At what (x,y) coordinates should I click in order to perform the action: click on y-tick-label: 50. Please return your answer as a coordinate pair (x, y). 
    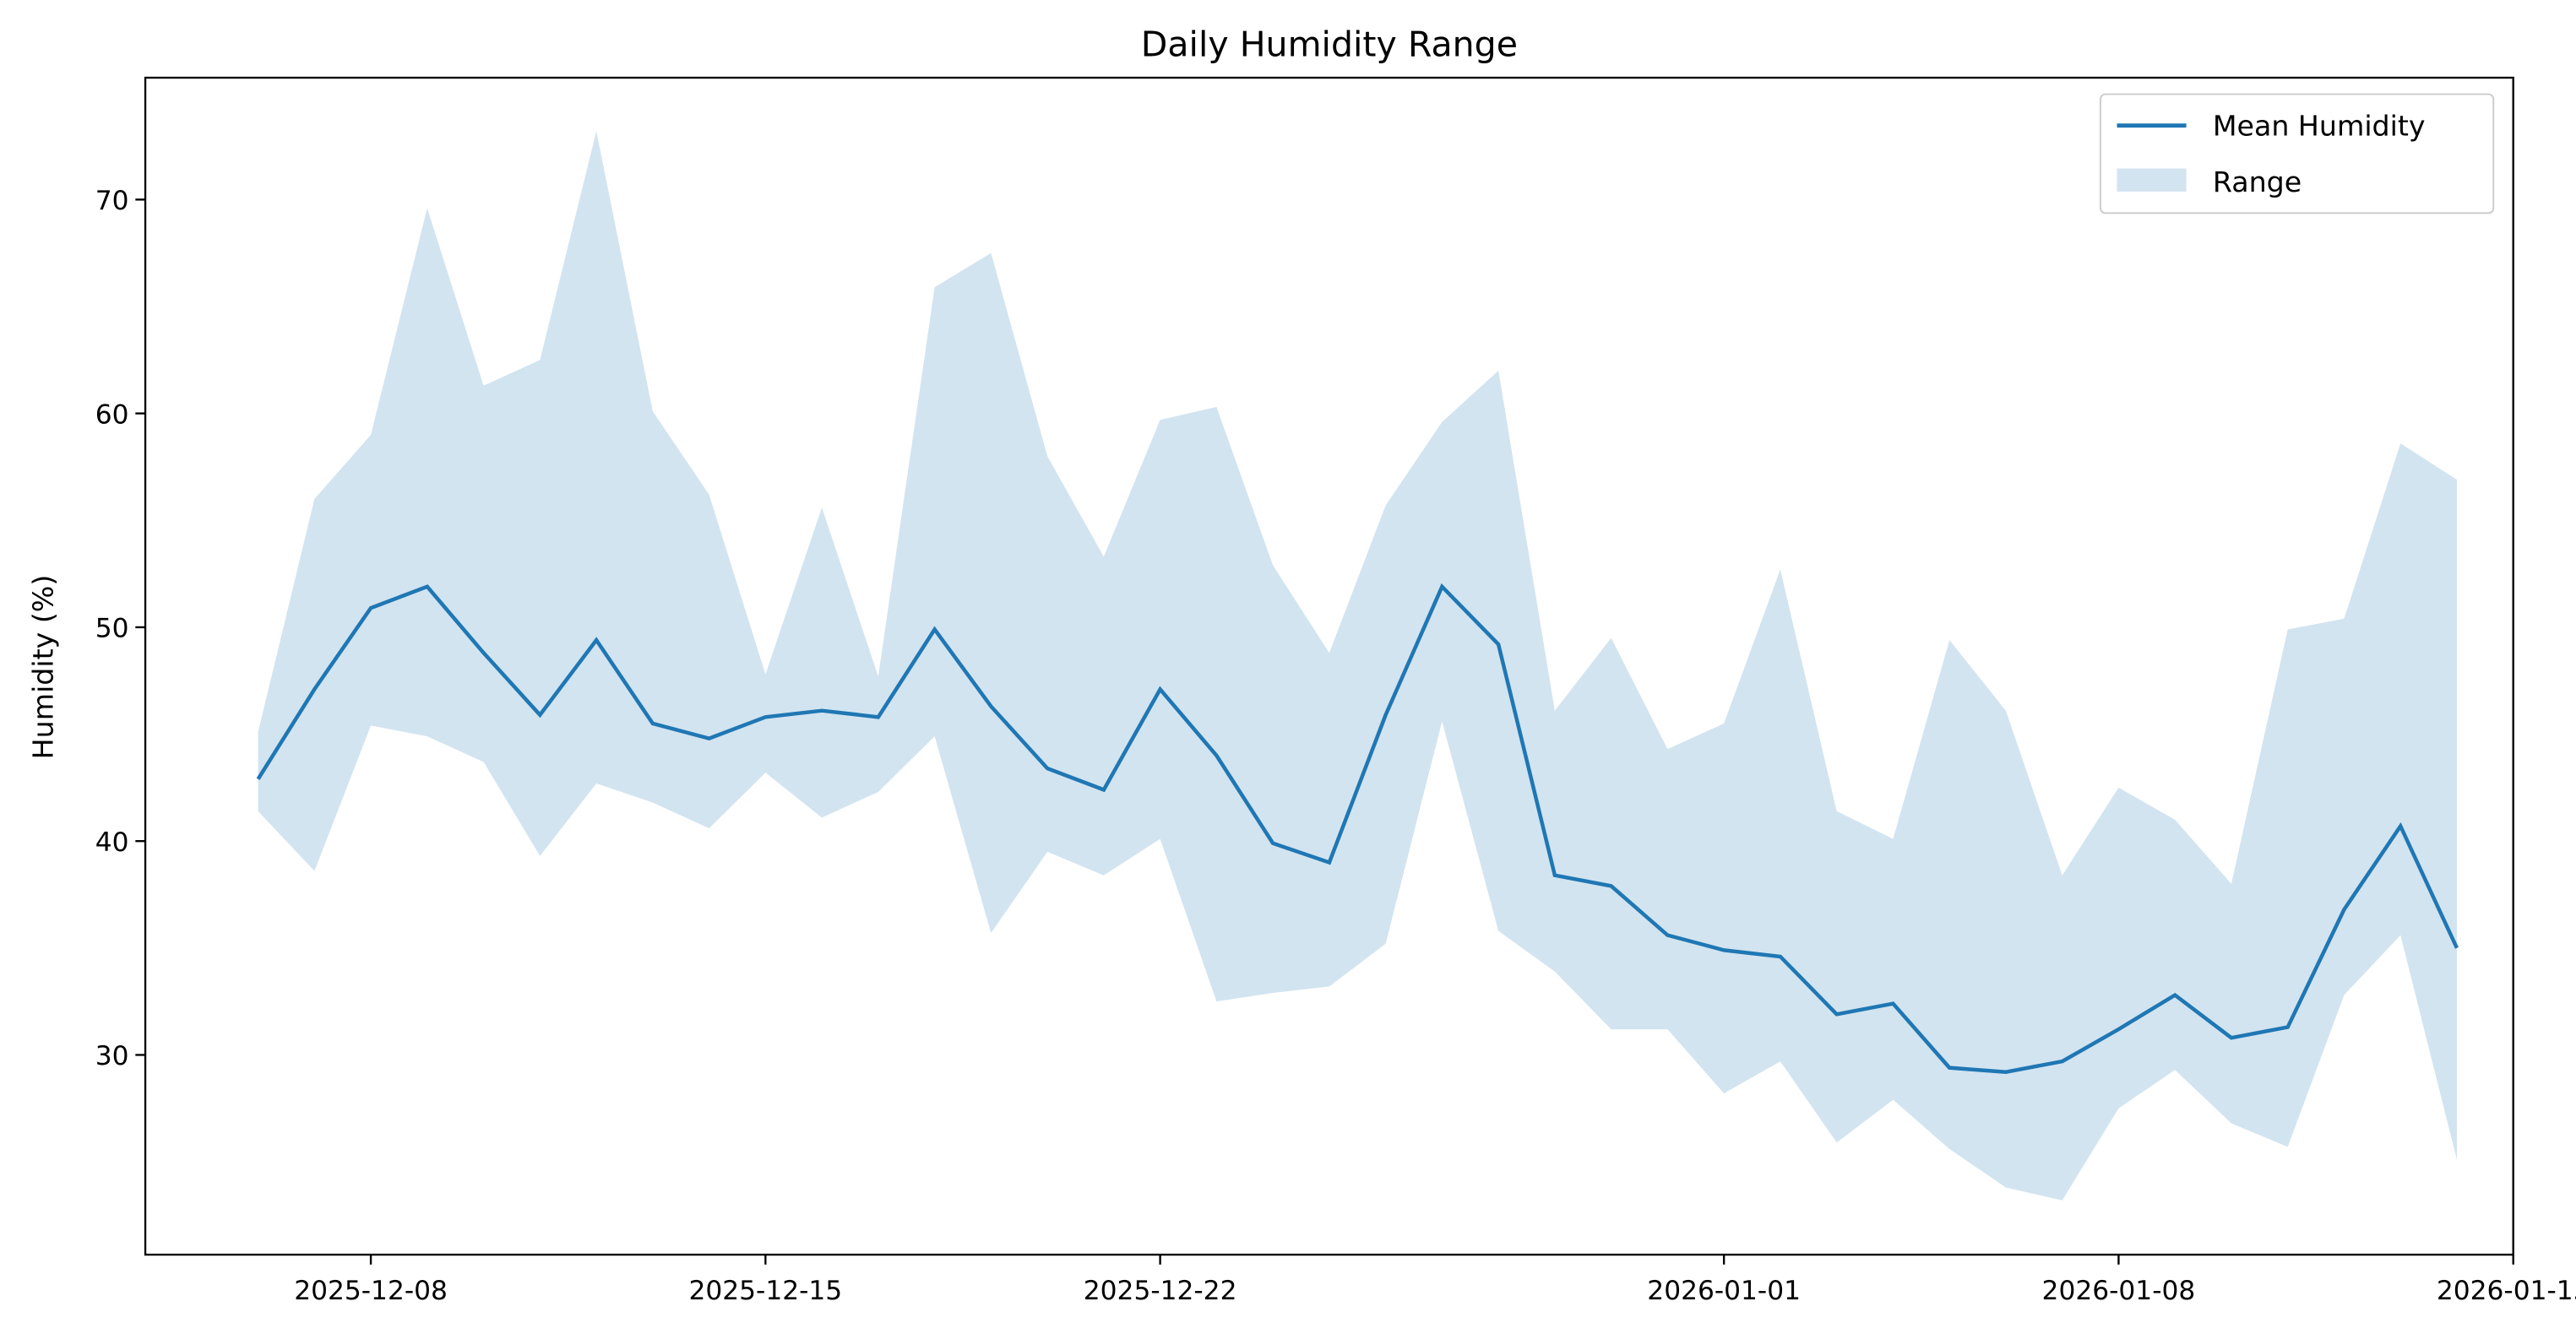
    Looking at the image, I should click on (112, 629).